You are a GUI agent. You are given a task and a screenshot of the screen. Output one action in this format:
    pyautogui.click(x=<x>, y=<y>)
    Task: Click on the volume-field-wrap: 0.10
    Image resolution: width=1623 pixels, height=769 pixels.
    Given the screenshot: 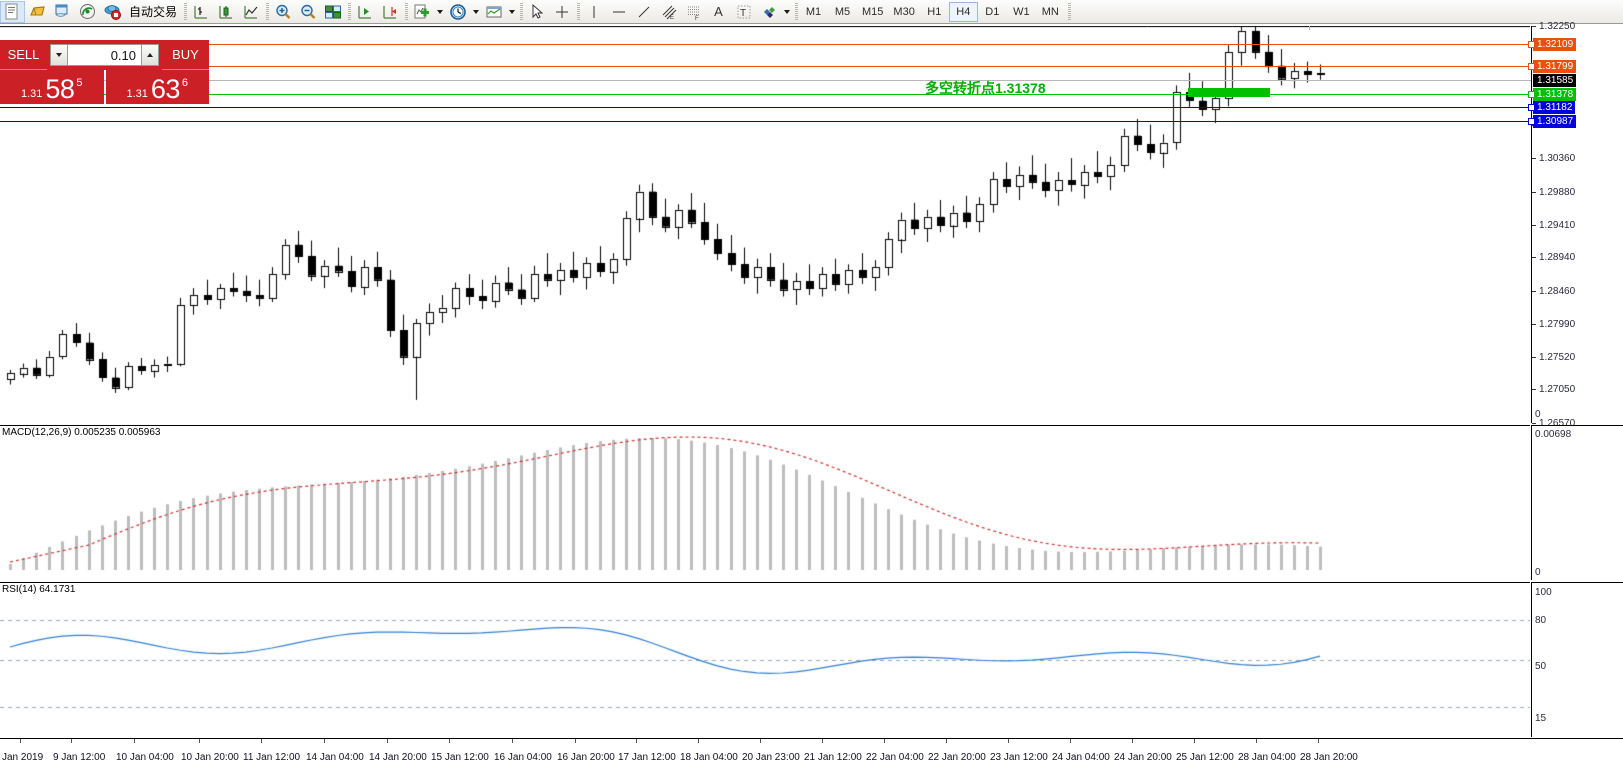 What is the action you would take?
    pyautogui.click(x=104, y=55)
    